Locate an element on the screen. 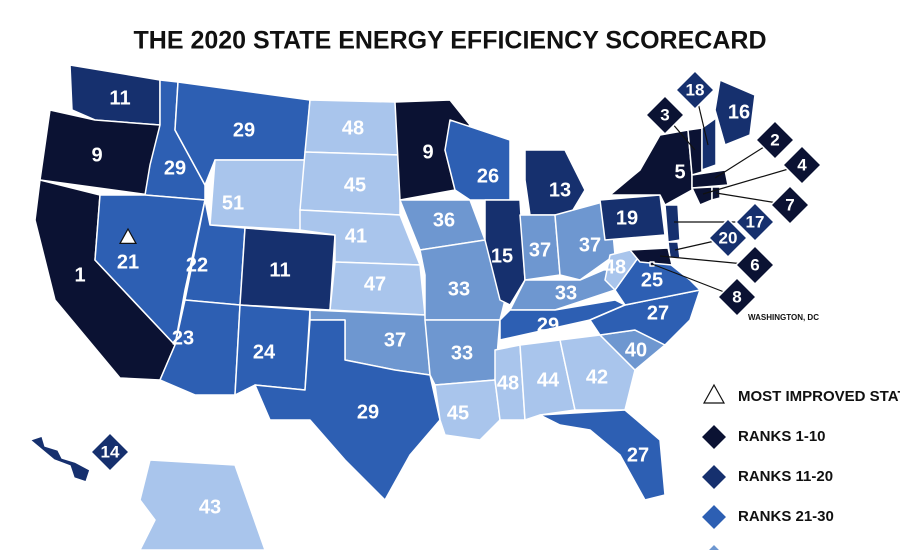  state-rank: 13 is located at coordinates (560, 190).